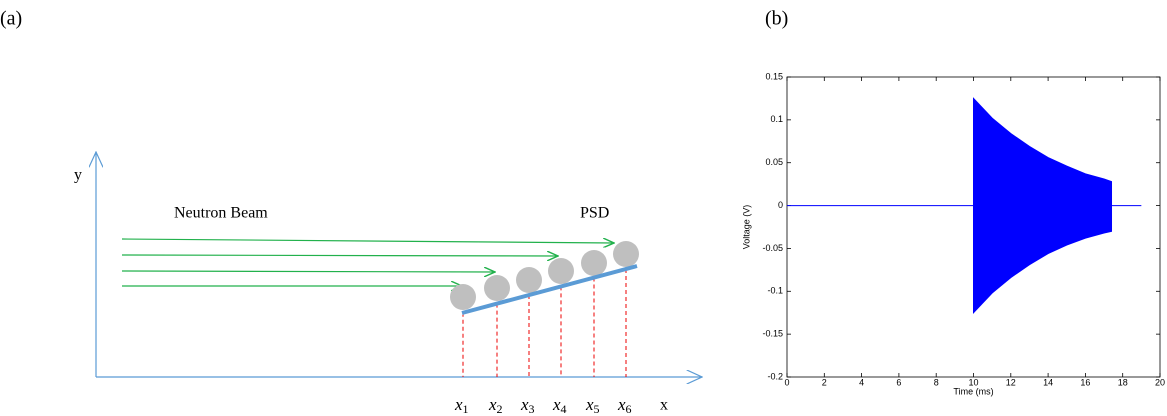 This screenshot has width=1167, height=416. I want to click on position-label: x6, so click(624, 405).